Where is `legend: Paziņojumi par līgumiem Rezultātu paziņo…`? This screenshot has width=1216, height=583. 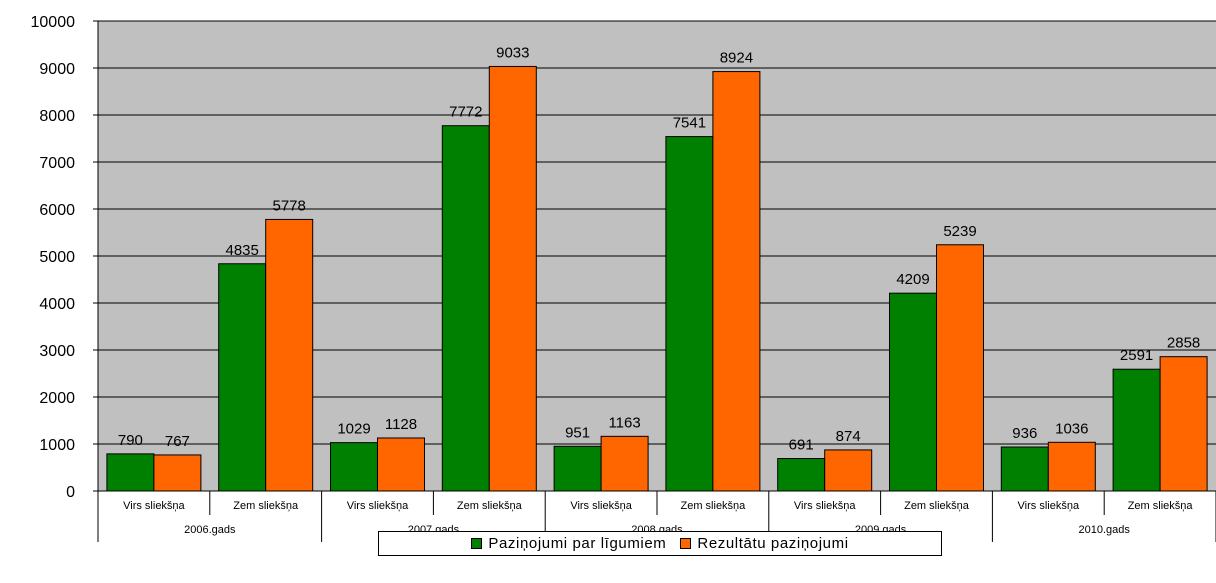
legend: Paziņojumi par līgumiem Rezultātu paziņo… is located at coordinates (660, 543).